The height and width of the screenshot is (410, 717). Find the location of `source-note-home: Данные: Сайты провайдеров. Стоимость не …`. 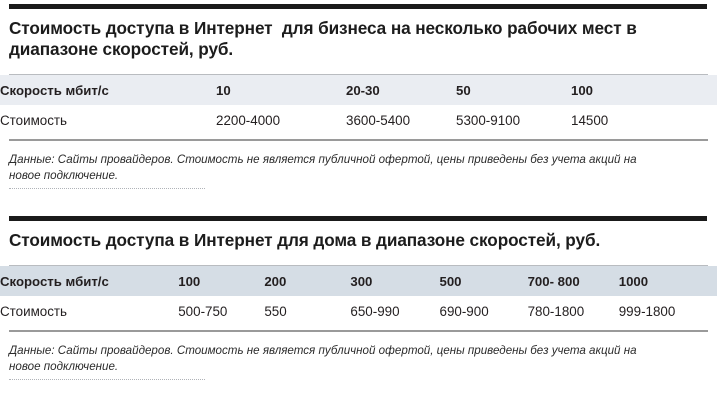

source-note-home: Данные: Сайты провайдеров. Стоимость не … is located at coordinates (323, 358).